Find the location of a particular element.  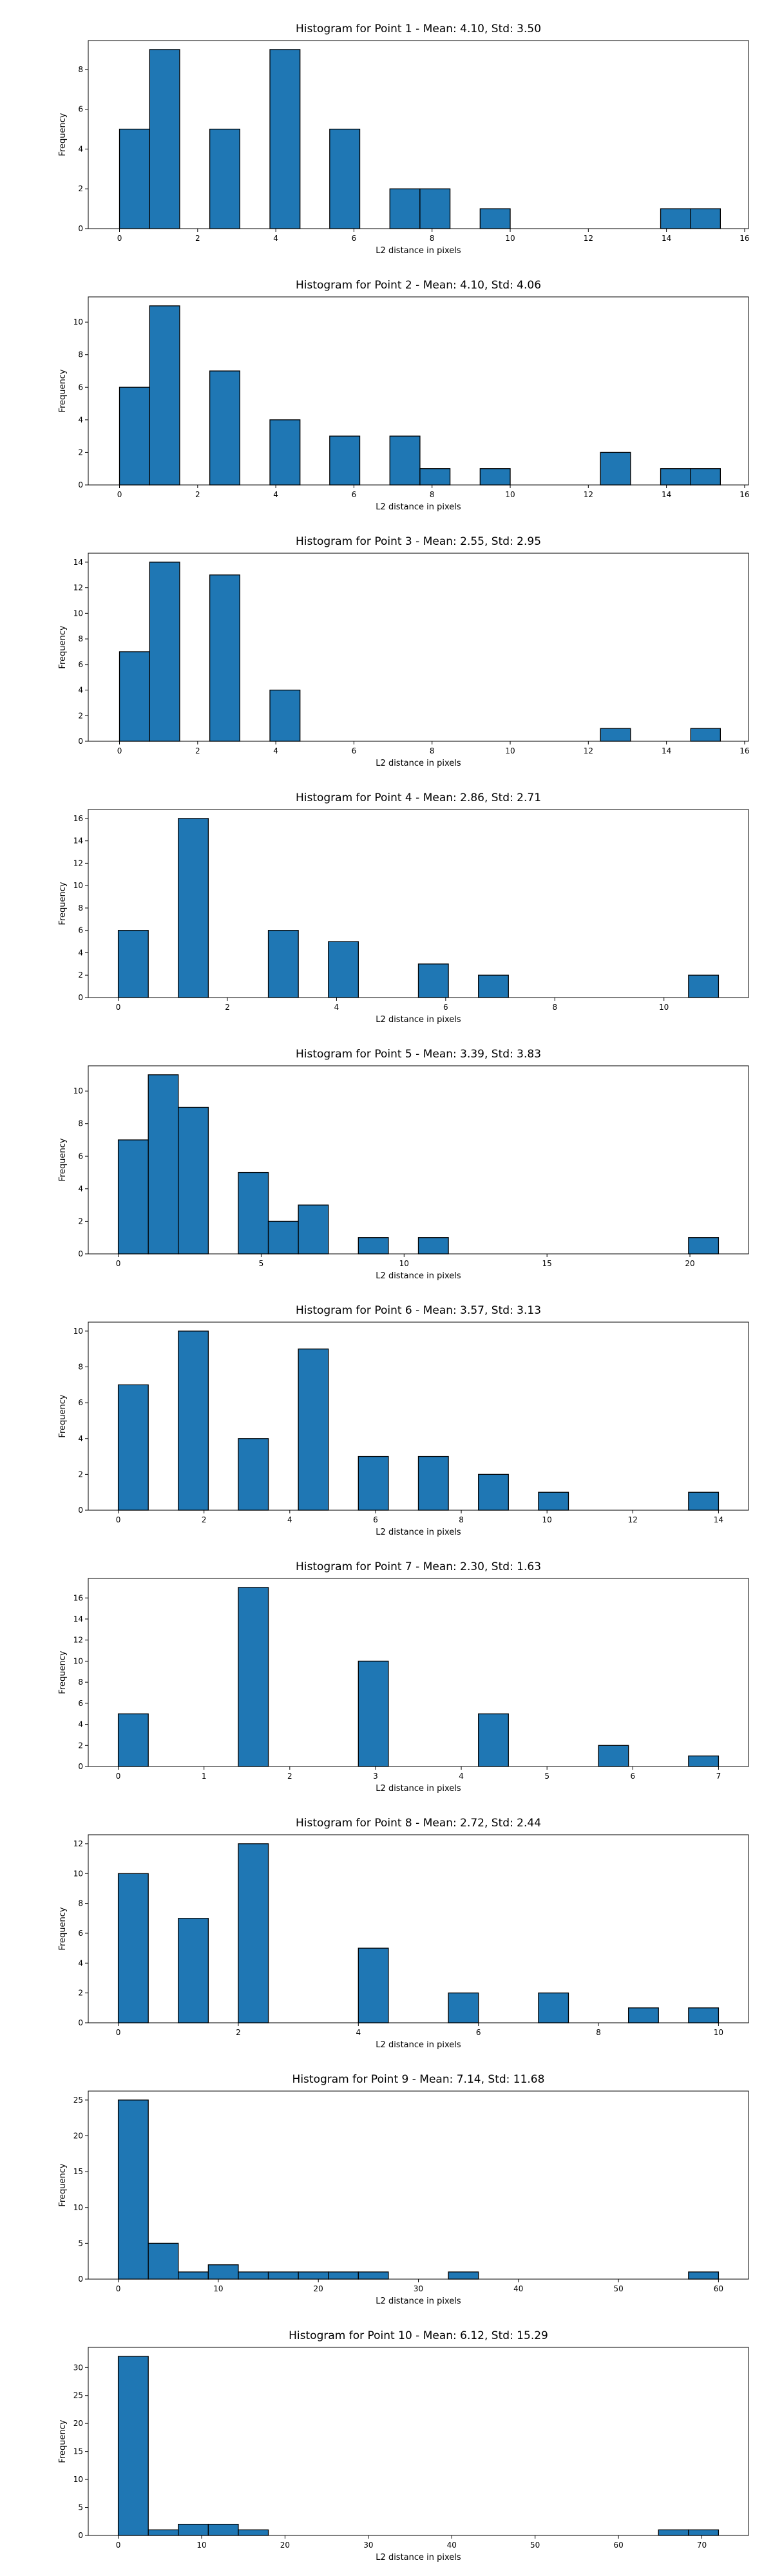

x-tick-label: 15 is located at coordinates (547, 1263).